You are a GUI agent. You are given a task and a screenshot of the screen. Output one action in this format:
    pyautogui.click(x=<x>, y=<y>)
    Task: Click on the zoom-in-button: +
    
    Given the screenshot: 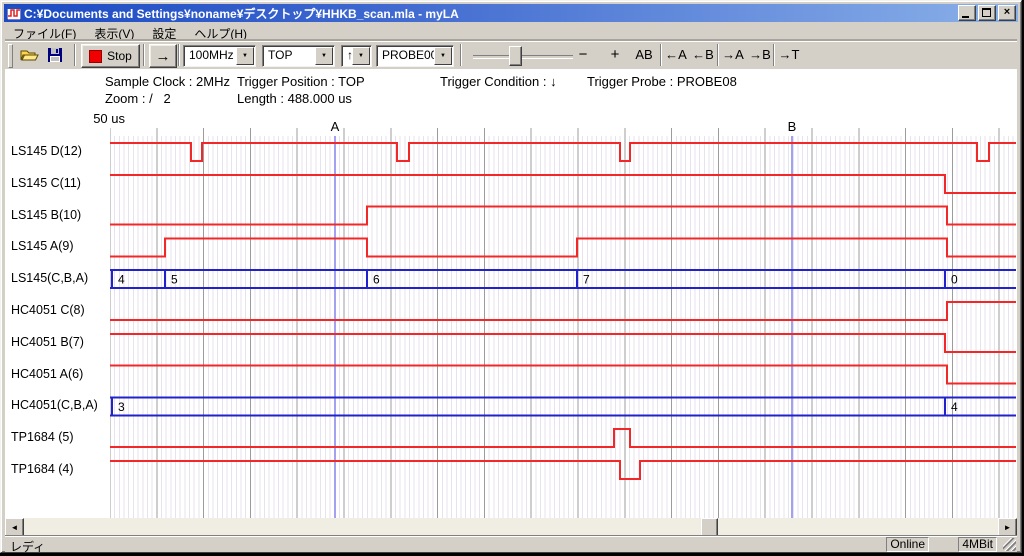 What is the action you would take?
    pyautogui.click(x=615, y=54)
    